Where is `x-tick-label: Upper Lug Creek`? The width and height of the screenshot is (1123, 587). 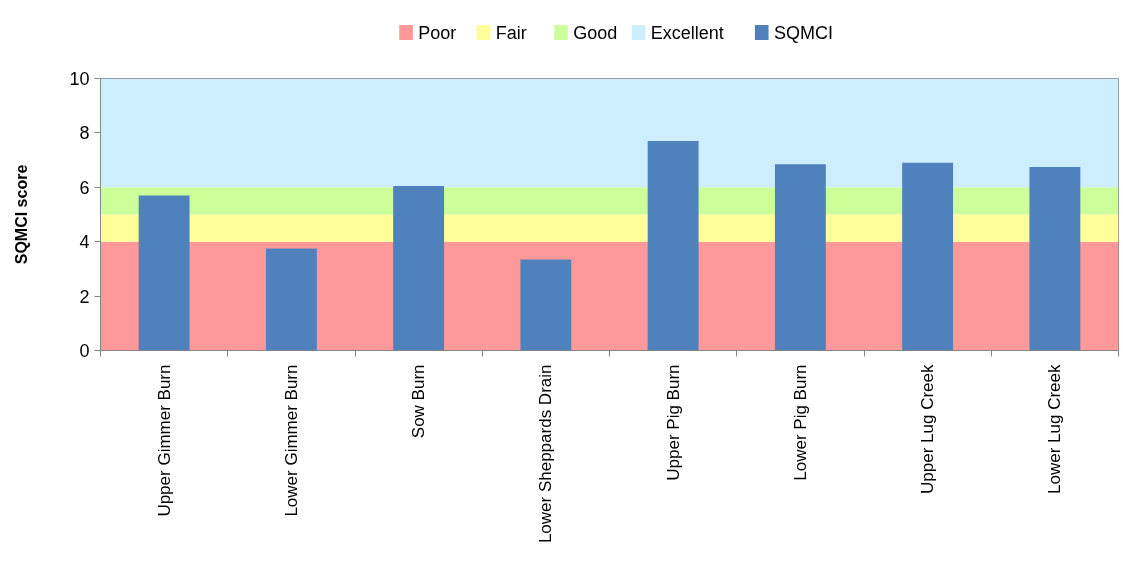
x-tick-label: Upper Lug Creek is located at coordinates (928, 429).